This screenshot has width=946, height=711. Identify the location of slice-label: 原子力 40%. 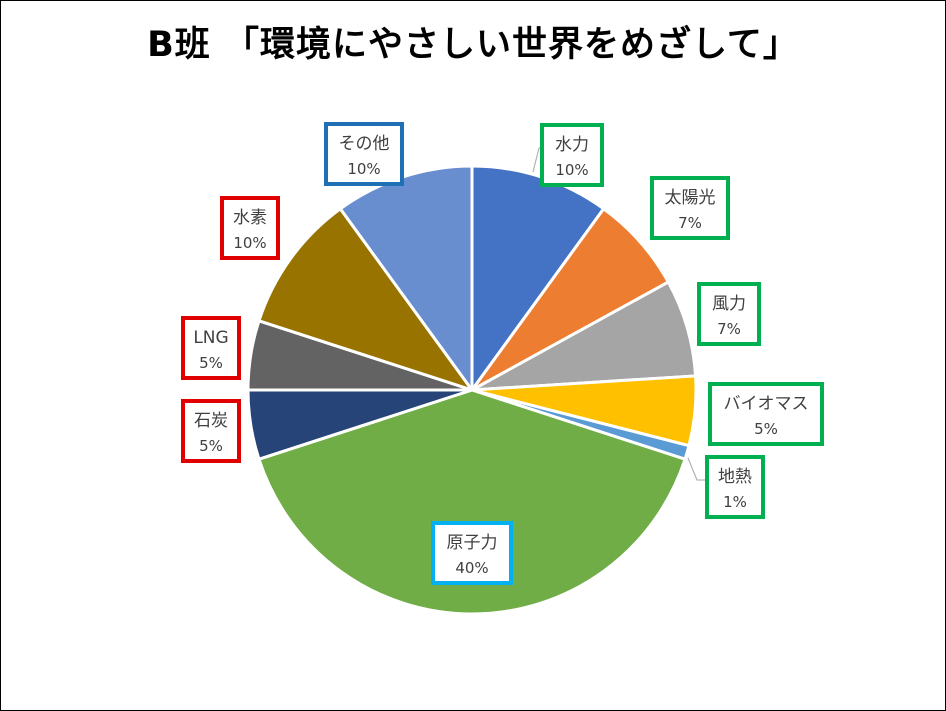
(472, 553).